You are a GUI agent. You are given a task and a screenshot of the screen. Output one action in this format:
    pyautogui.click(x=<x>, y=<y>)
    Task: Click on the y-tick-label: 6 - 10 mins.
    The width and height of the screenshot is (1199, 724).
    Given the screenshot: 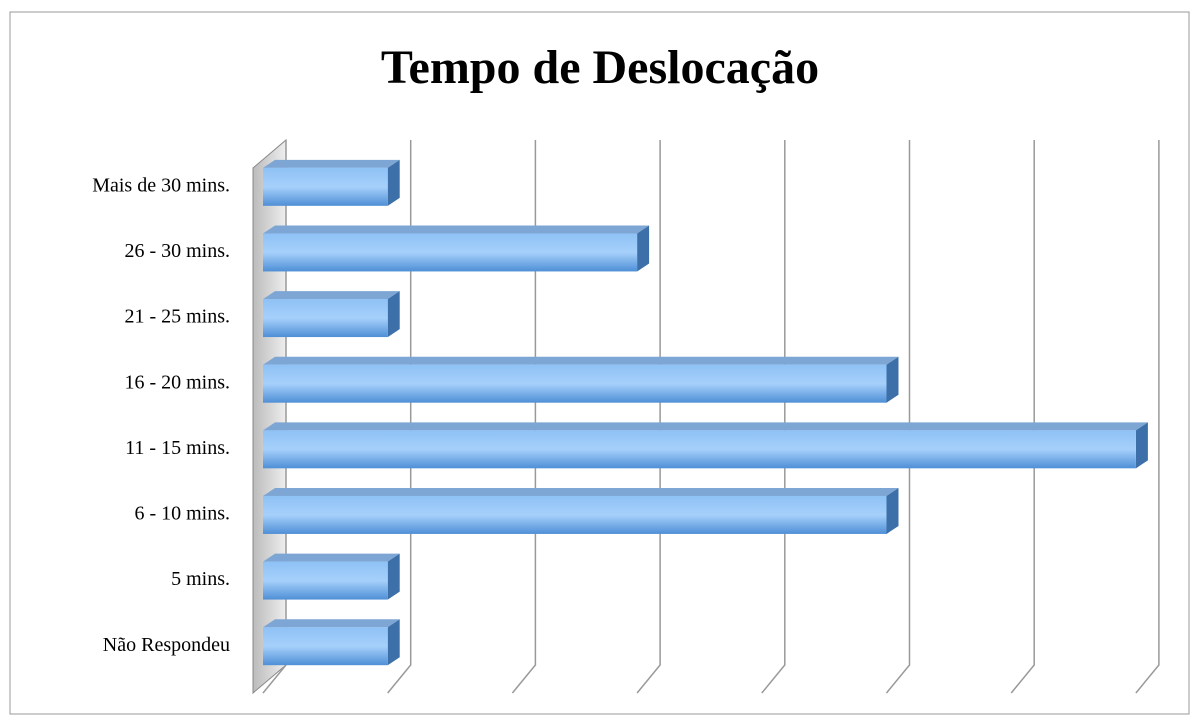 What is the action you would take?
    pyautogui.click(x=182, y=514)
    